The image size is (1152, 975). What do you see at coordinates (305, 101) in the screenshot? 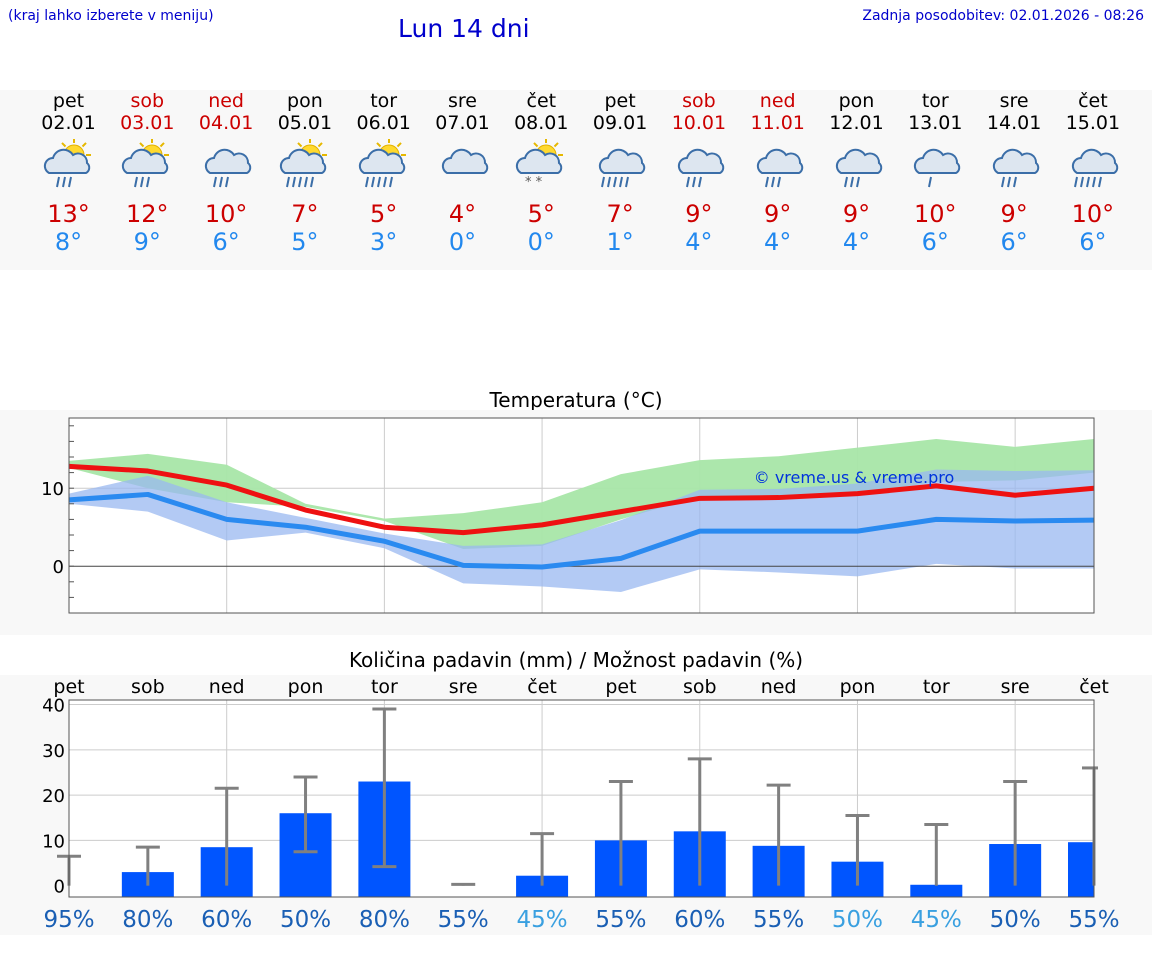
I see `day-name: pon` at bounding box center [305, 101].